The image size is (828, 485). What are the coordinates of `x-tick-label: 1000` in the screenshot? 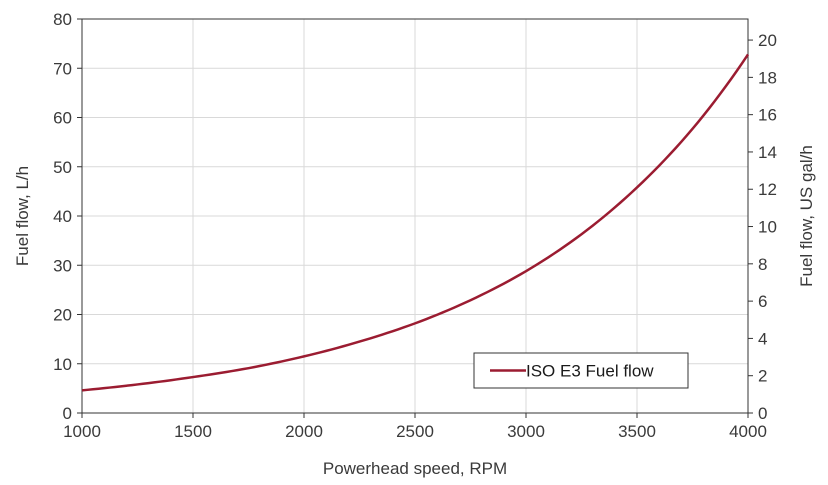 It's located at (82, 431).